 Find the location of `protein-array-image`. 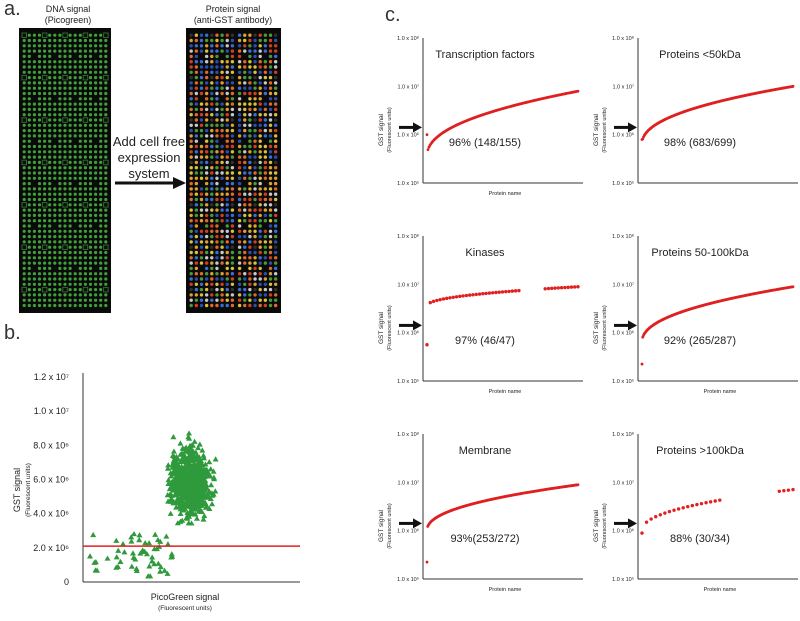

protein-array-image is located at coordinates (233, 170).